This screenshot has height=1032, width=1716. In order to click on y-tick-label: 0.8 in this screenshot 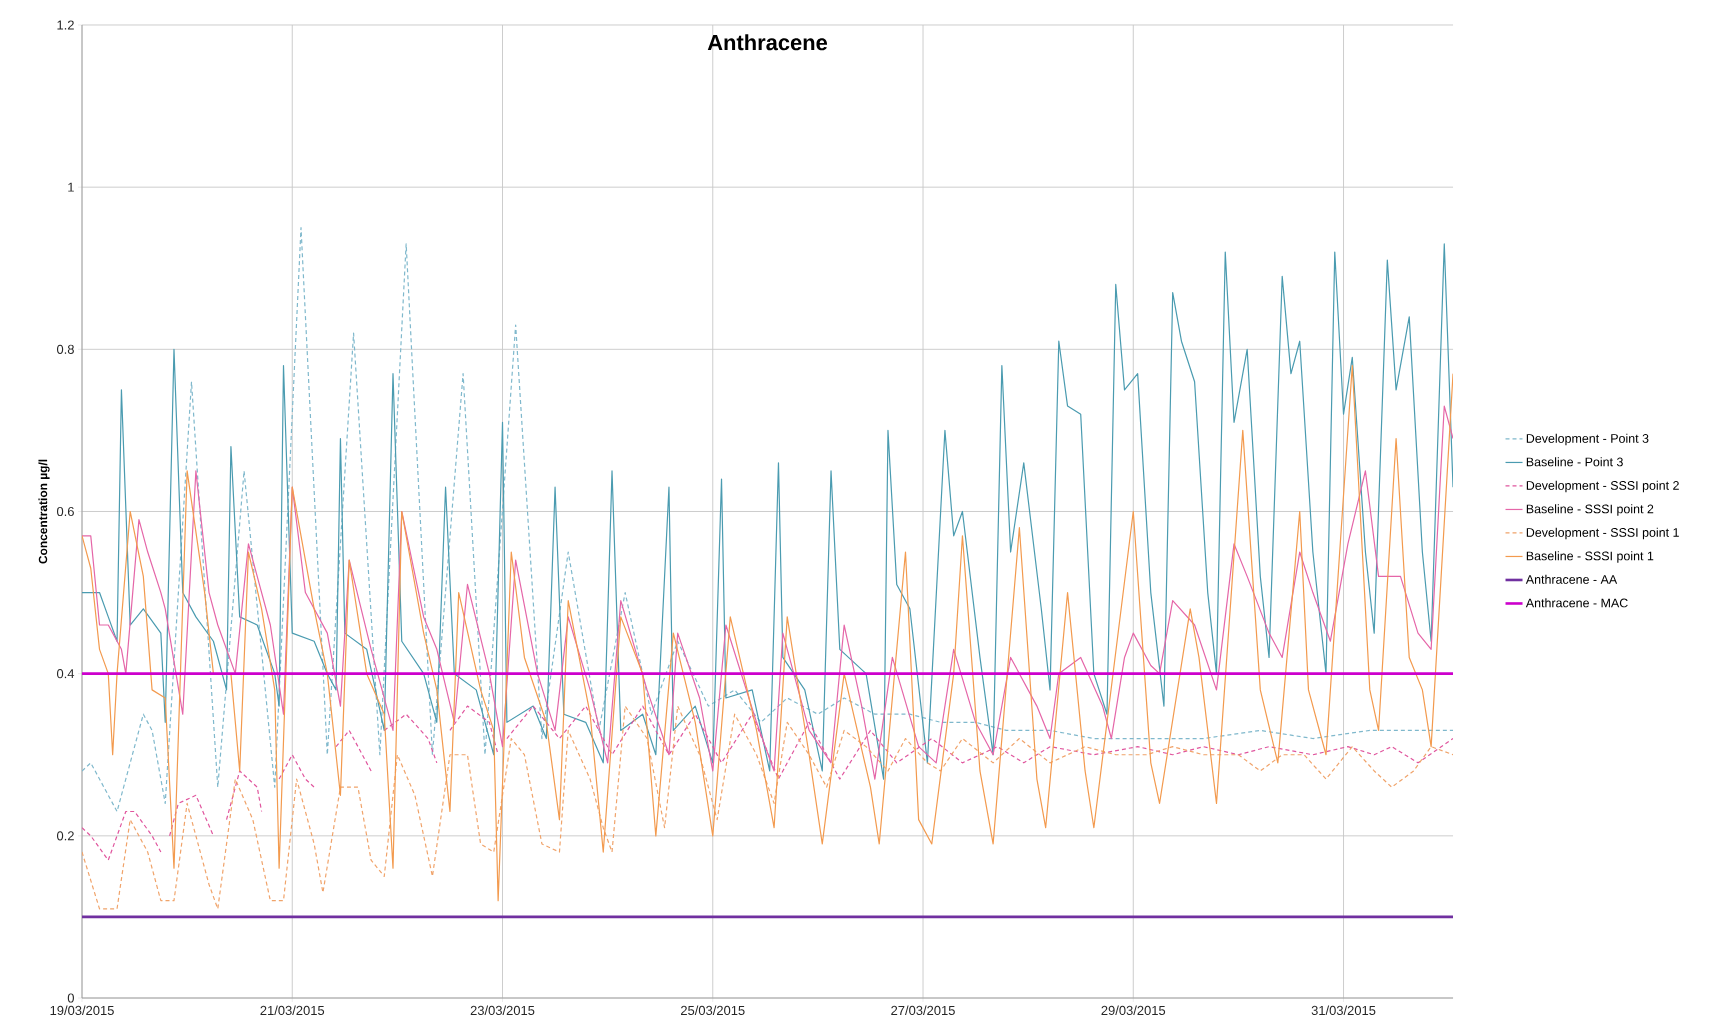, I will do `click(65, 349)`.